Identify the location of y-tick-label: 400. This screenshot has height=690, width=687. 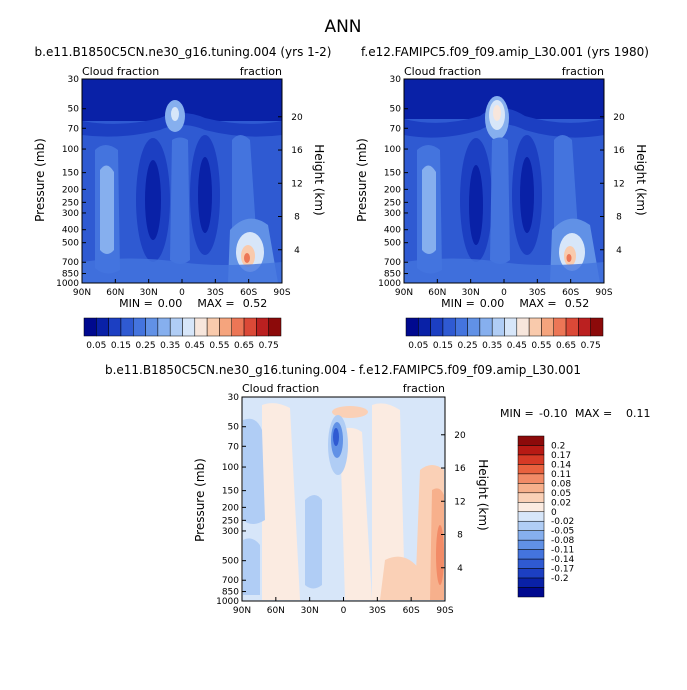
(392, 231).